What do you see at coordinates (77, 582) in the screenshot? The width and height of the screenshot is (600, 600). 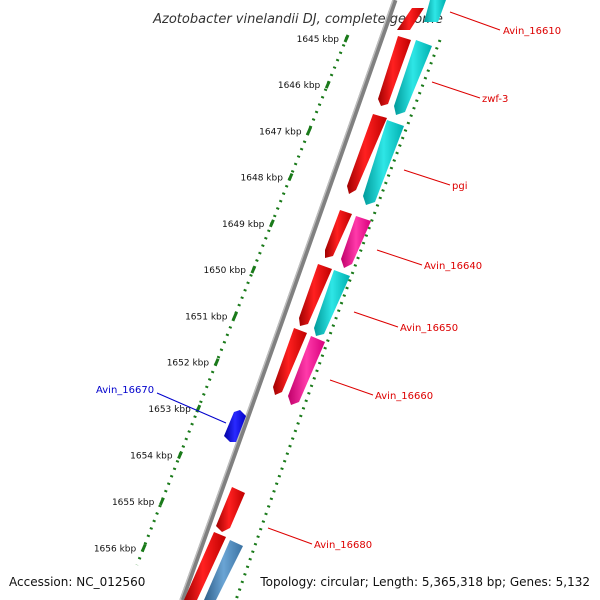 I see `accession-text: Accession: NC_012560` at bounding box center [77, 582].